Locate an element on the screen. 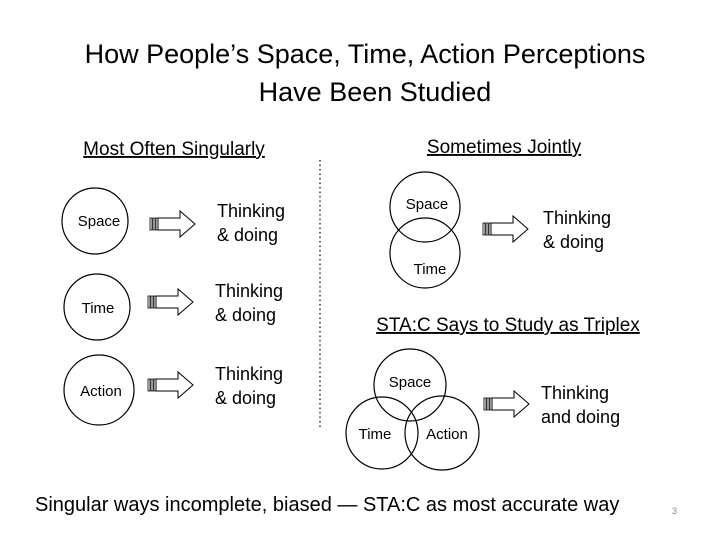 This screenshot has height=540, width=720. triplex-header: STA:C Says to Study as Triplex is located at coordinates (508, 325).